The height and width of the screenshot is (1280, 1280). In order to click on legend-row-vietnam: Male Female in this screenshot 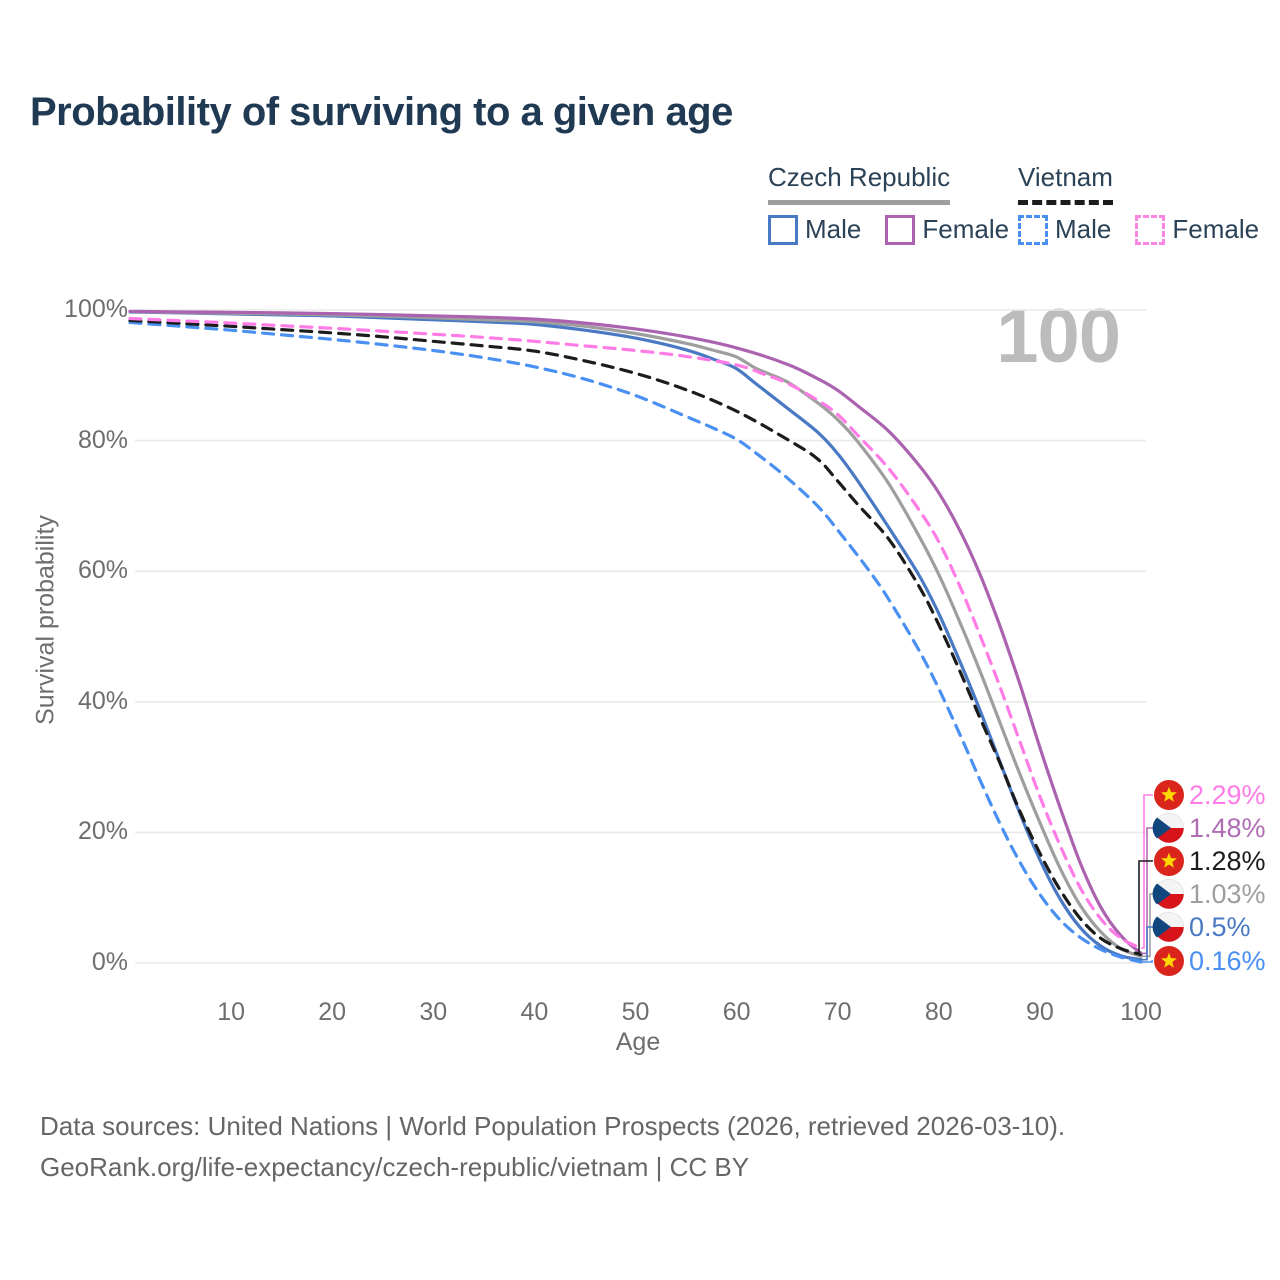, I will do `click(1149, 229)`.